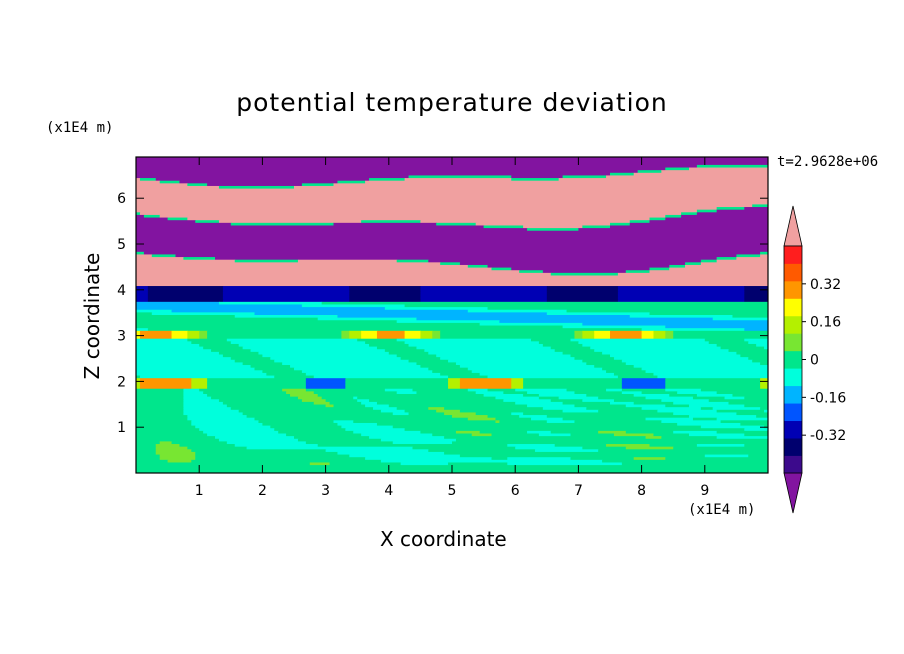 The image size is (904, 654). Describe the element at coordinates (452, 491) in the screenshot. I see `x-tick-label: 5` at that location.